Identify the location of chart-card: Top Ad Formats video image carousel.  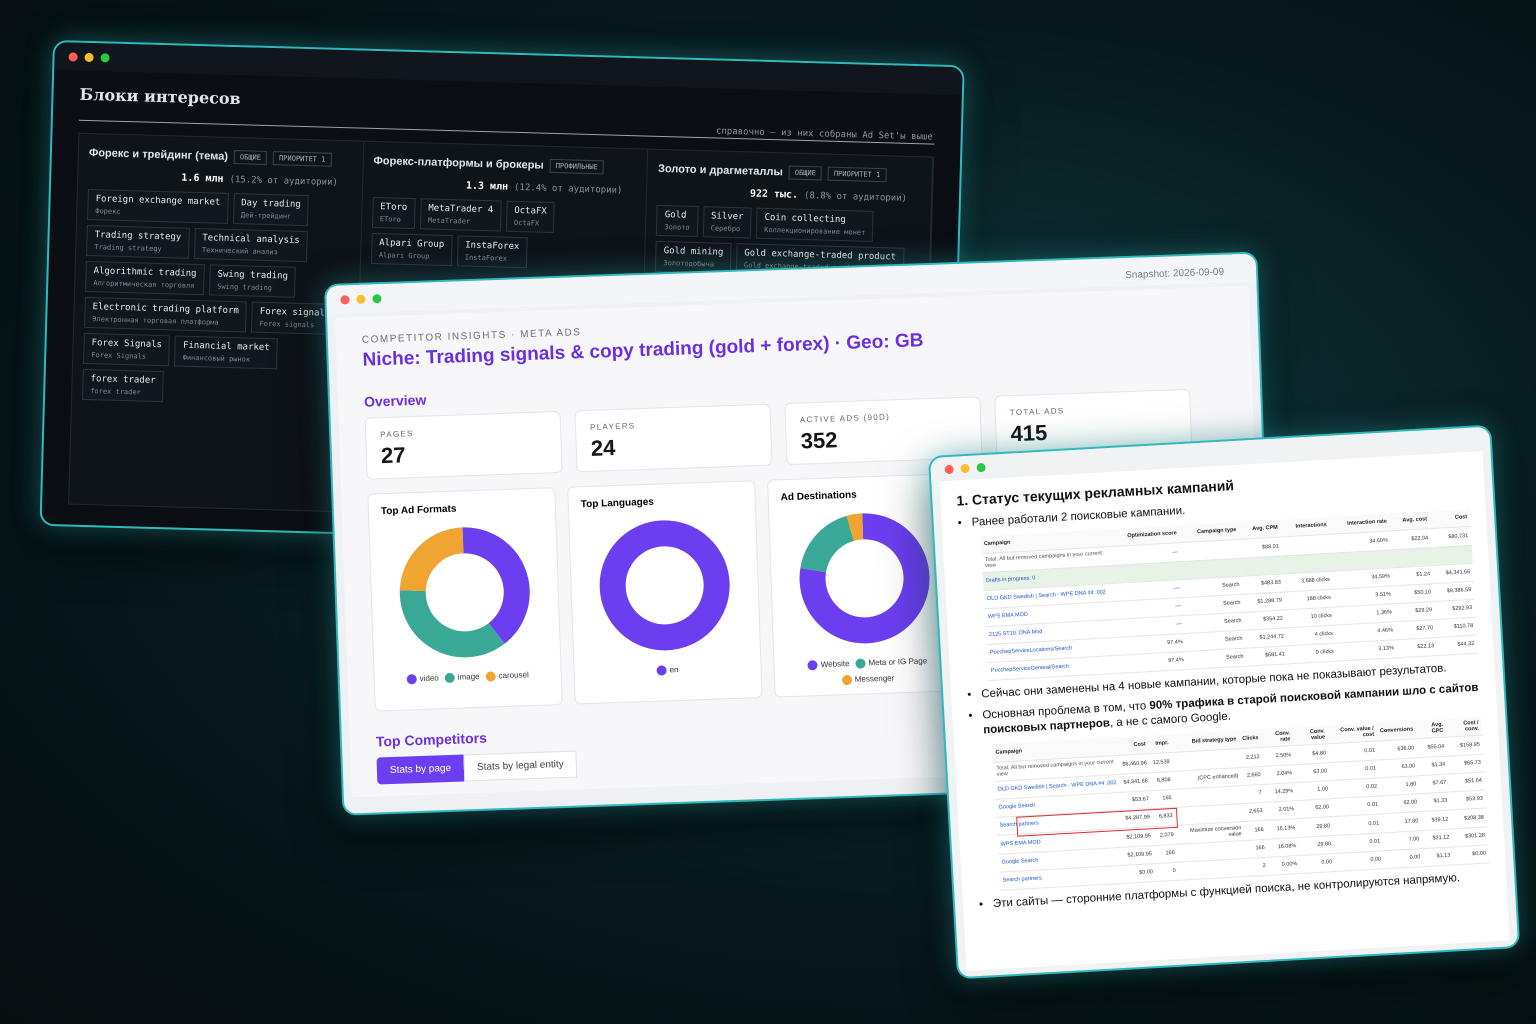
(465, 599).